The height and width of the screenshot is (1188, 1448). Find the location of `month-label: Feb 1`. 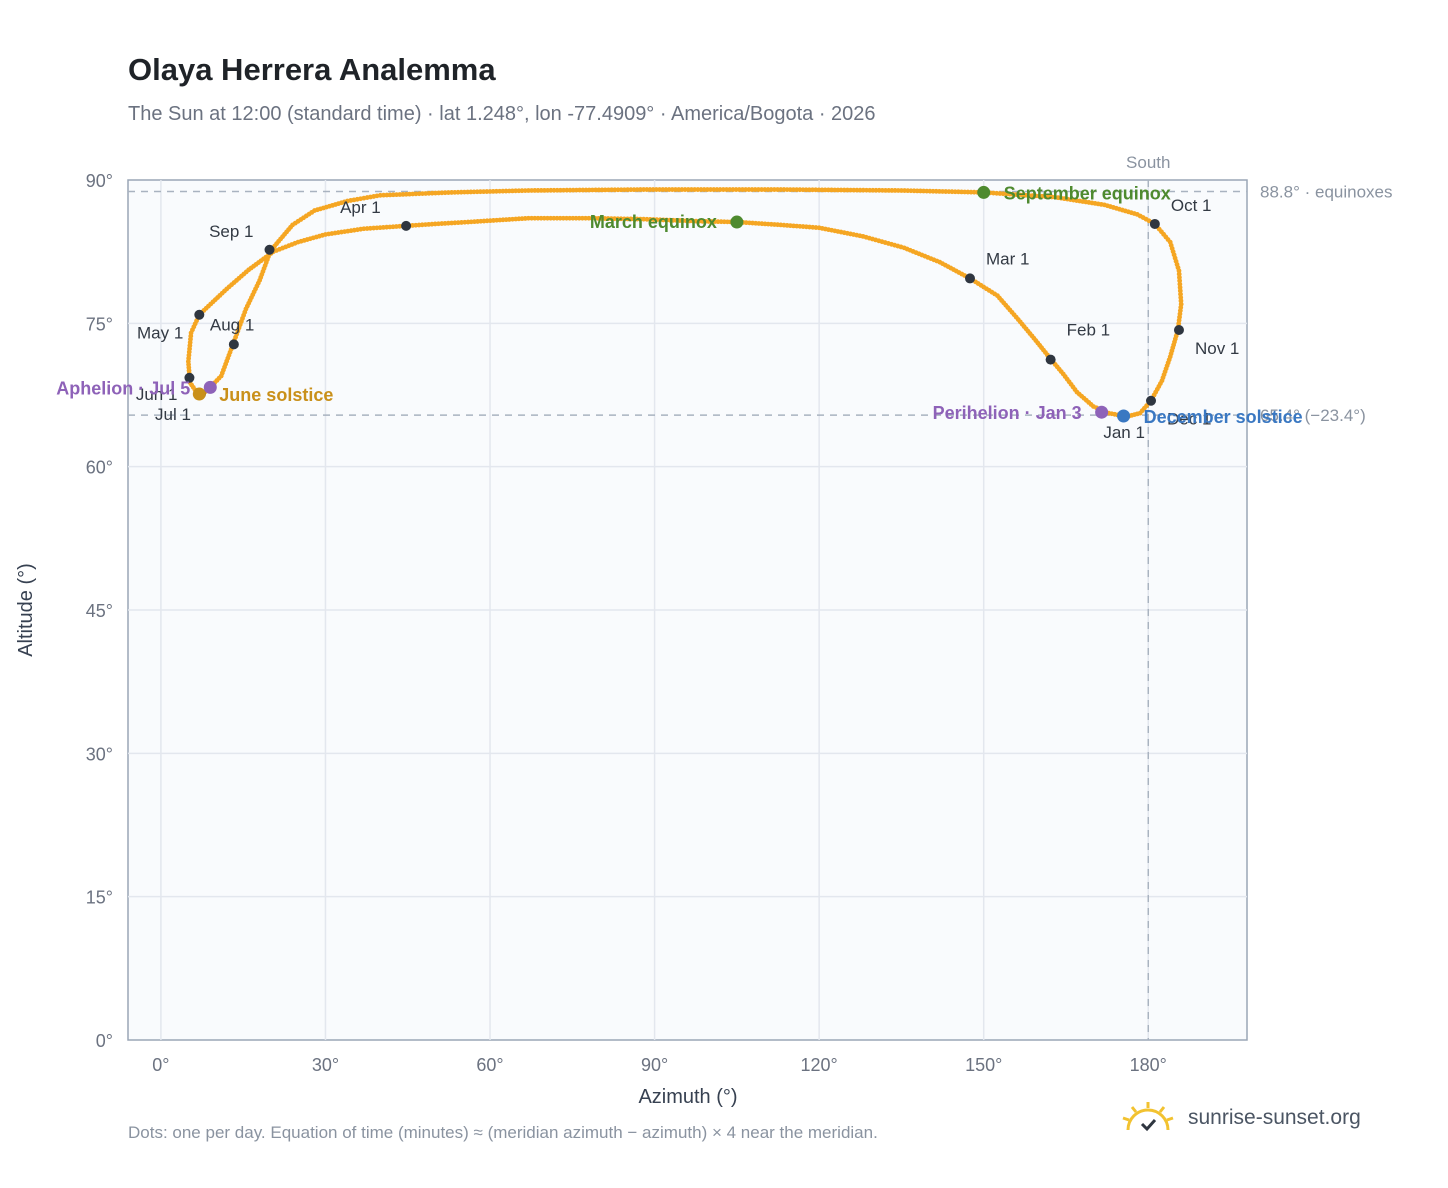

month-label: Feb 1 is located at coordinates (1088, 330).